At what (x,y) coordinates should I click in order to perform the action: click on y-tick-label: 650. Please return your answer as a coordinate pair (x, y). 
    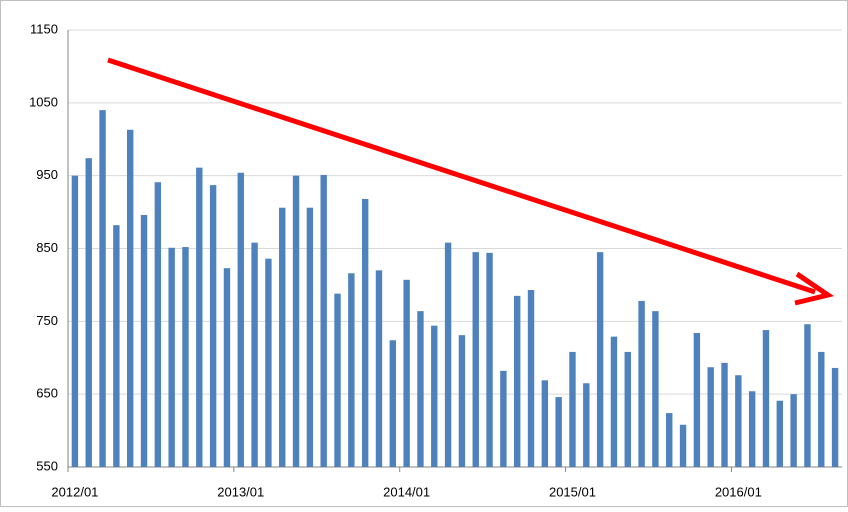
    Looking at the image, I should click on (47, 393).